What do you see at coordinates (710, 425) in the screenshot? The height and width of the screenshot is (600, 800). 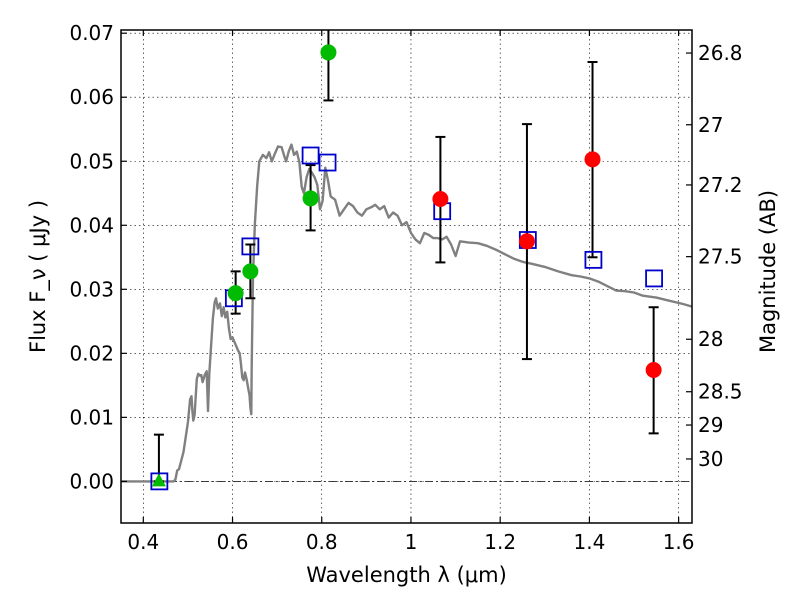 I see `right-tick-label: 29` at bounding box center [710, 425].